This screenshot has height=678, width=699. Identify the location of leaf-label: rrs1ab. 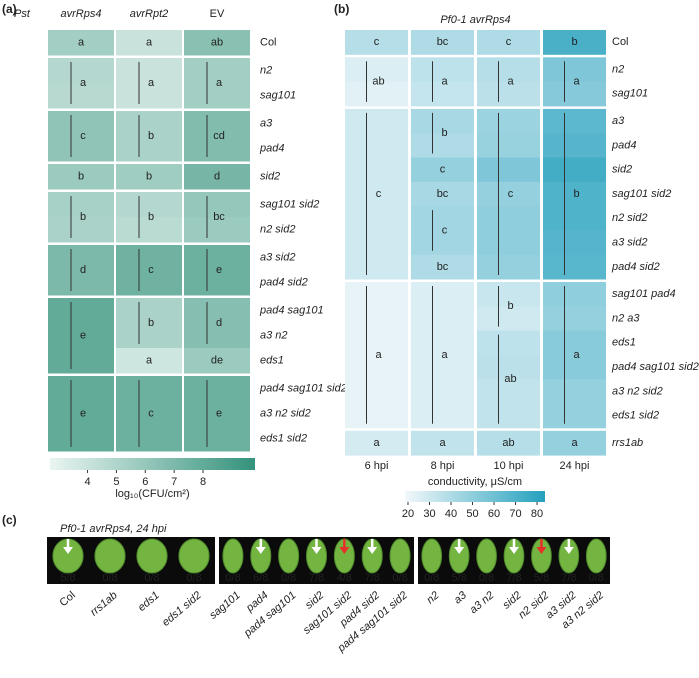
(104, 603).